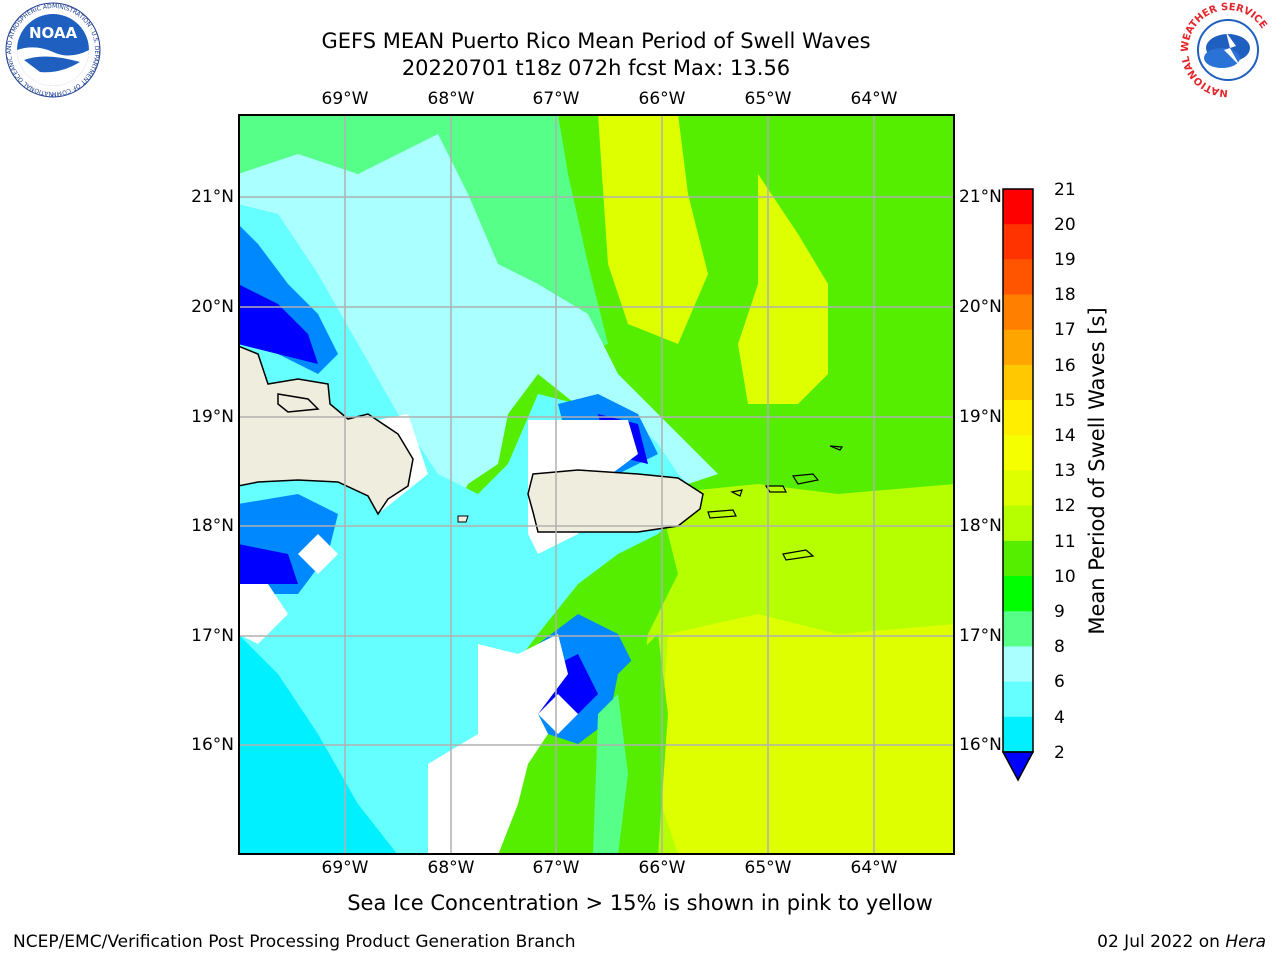 This screenshot has width=1280, height=960. Describe the element at coordinates (1227, 50) in the screenshot. I see `nws-logo: NATIONAL WEATHER SERVICE` at that location.